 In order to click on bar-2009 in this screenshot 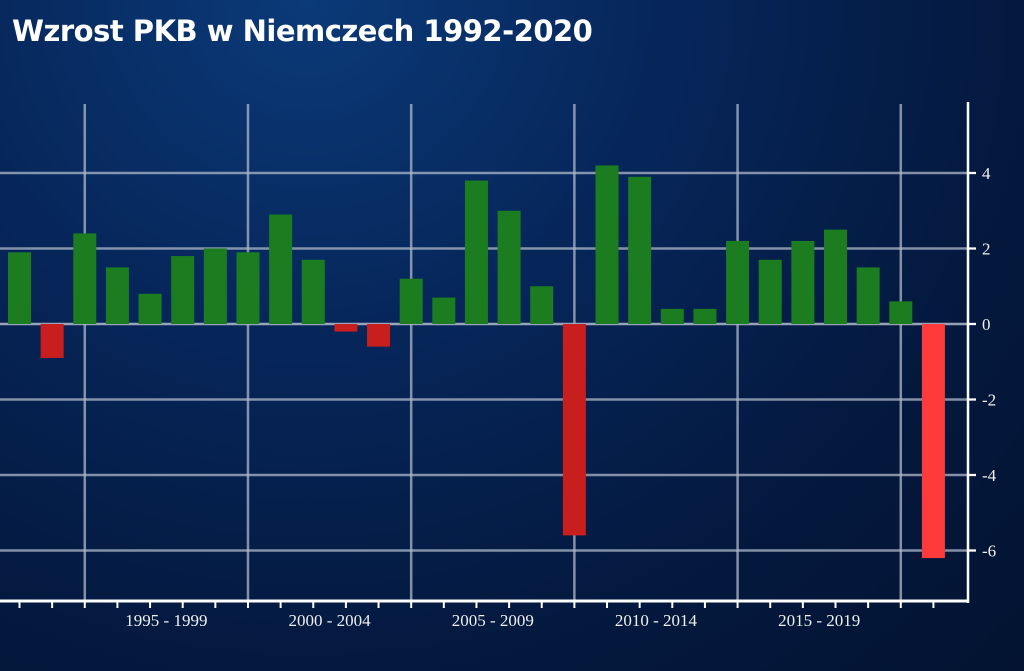, I will do `click(574, 430)`.